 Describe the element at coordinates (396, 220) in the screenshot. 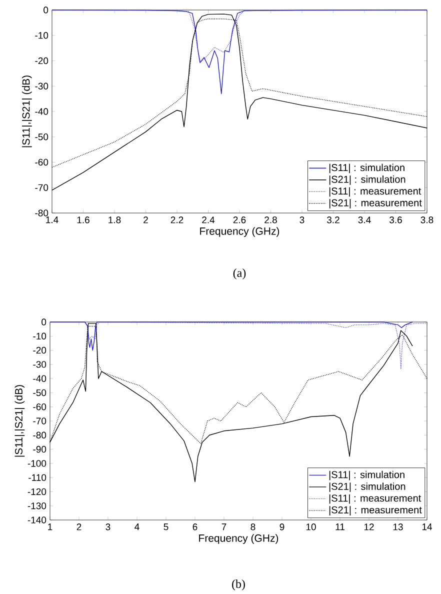

I see `x-tick-label: 3.6` at that location.